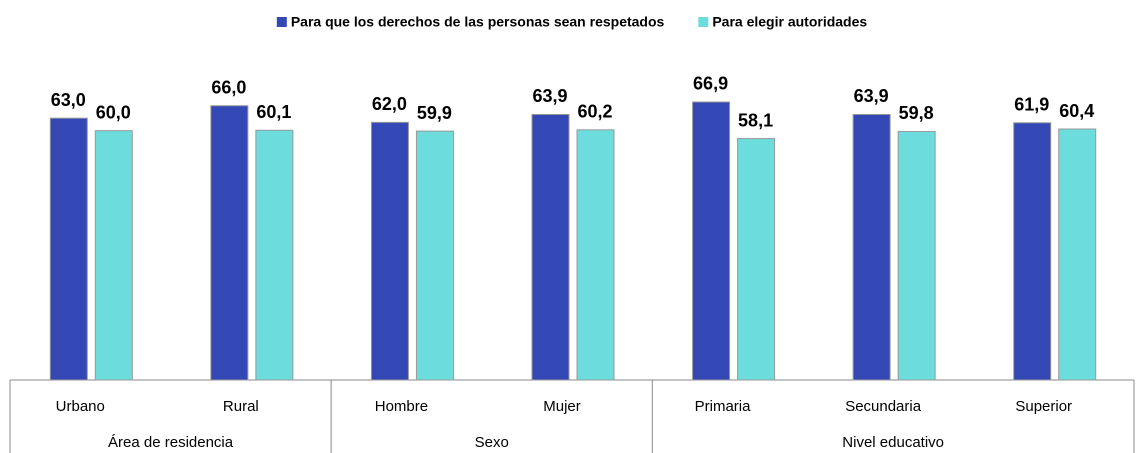 This screenshot has width=1144, height=453. What do you see at coordinates (562, 406) in the screenshot?
I see `x-tick-label: Mujer` at bounding box center [562, 406].